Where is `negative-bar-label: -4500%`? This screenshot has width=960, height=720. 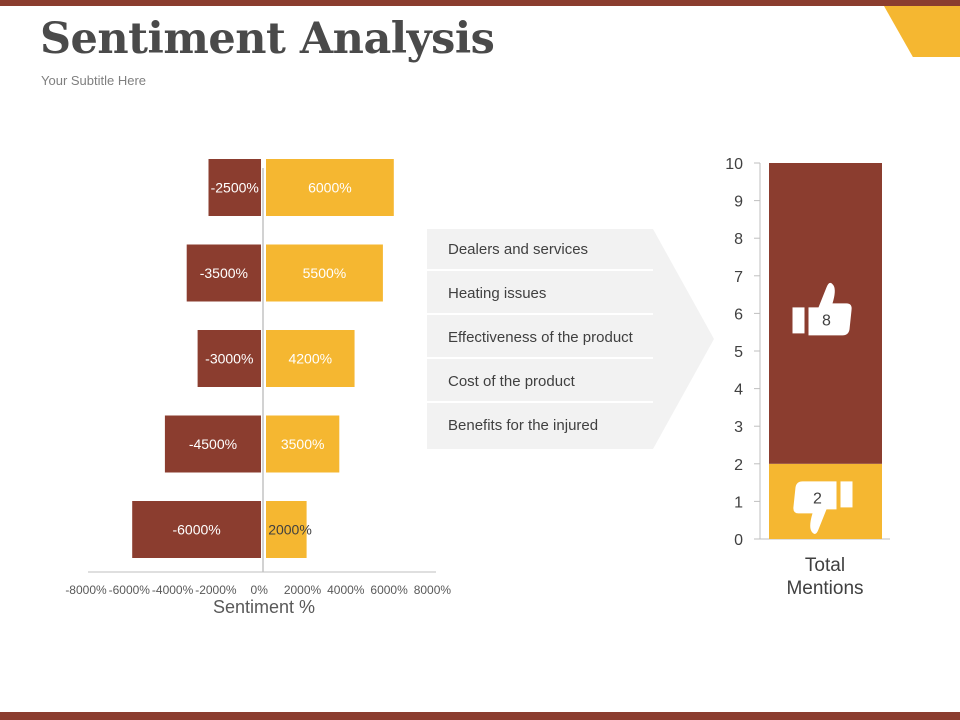
negative-bar-label: -4500% is located at coordinates (213, 444).